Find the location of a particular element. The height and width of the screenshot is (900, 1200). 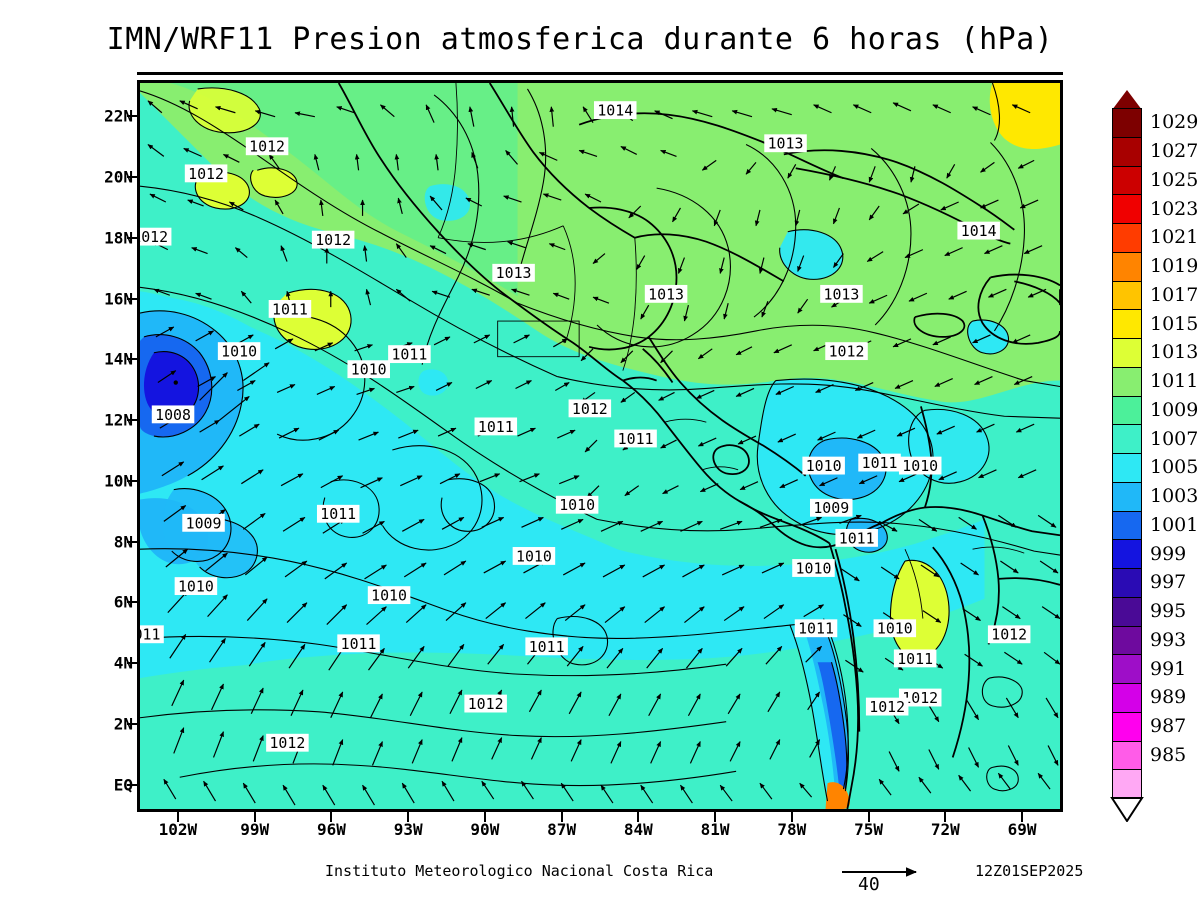

colorbar-tick-label: 1025 is located at coordinates (1174, 179).